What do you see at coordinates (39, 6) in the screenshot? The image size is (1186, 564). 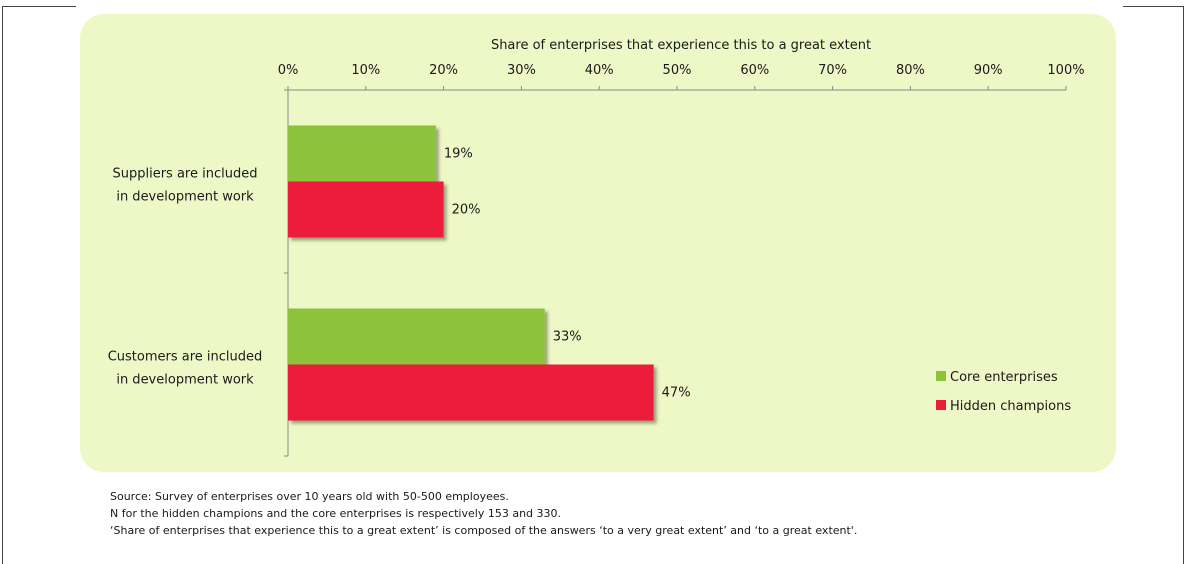 I see `frame-top-left-rule` at bounding box center [39, 6].